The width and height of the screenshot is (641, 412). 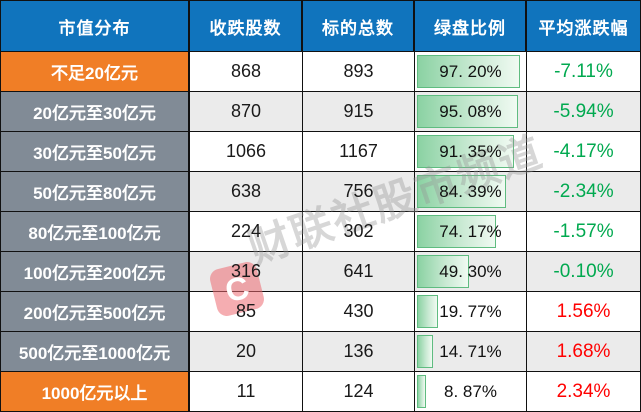 I want to click on avg-change-cell: -4.17%, so click(x=583, y=151).